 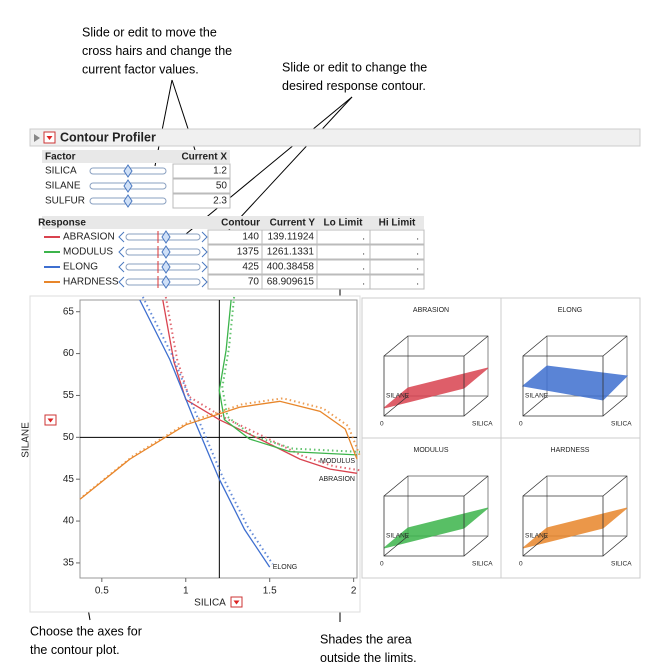 I want to click on factor-value: 1.2, so click(x=220, y=171).